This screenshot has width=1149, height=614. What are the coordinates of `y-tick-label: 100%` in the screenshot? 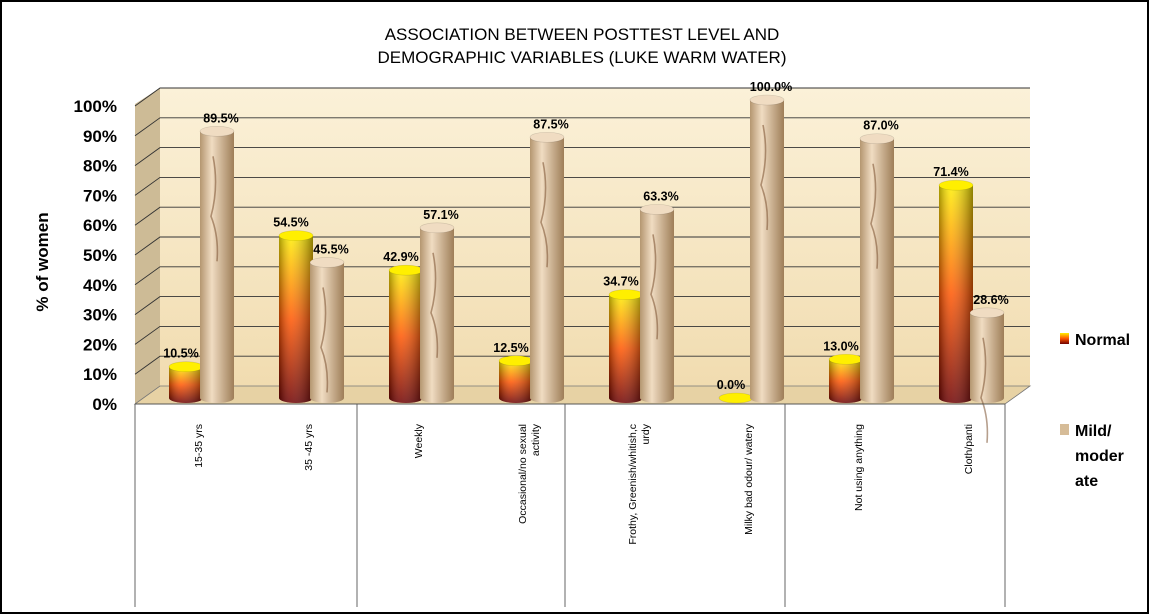 It's located at (95, 106).